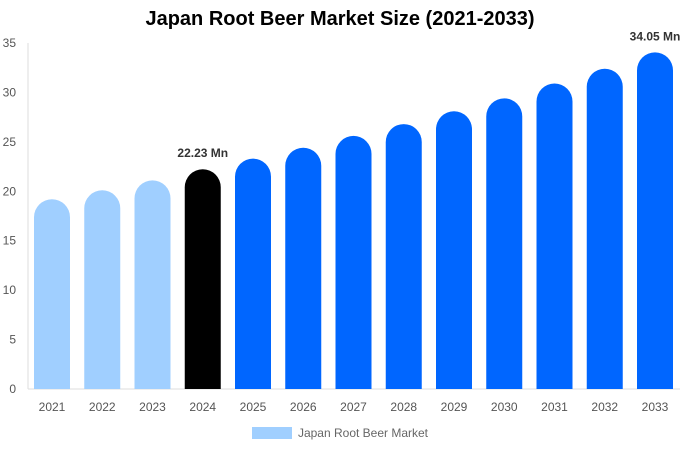 The height and width of the screenshot is (450, 680). I want to click on x-tick-label: 2024, so click(202, 407).